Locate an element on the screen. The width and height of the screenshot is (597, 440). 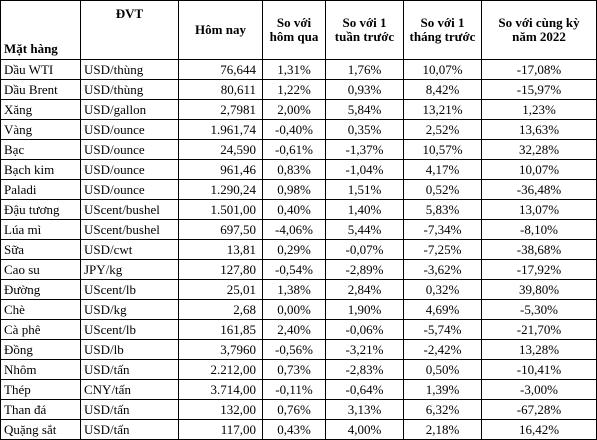
cell-item: Lúa mì is located at coordinates (40, 229).